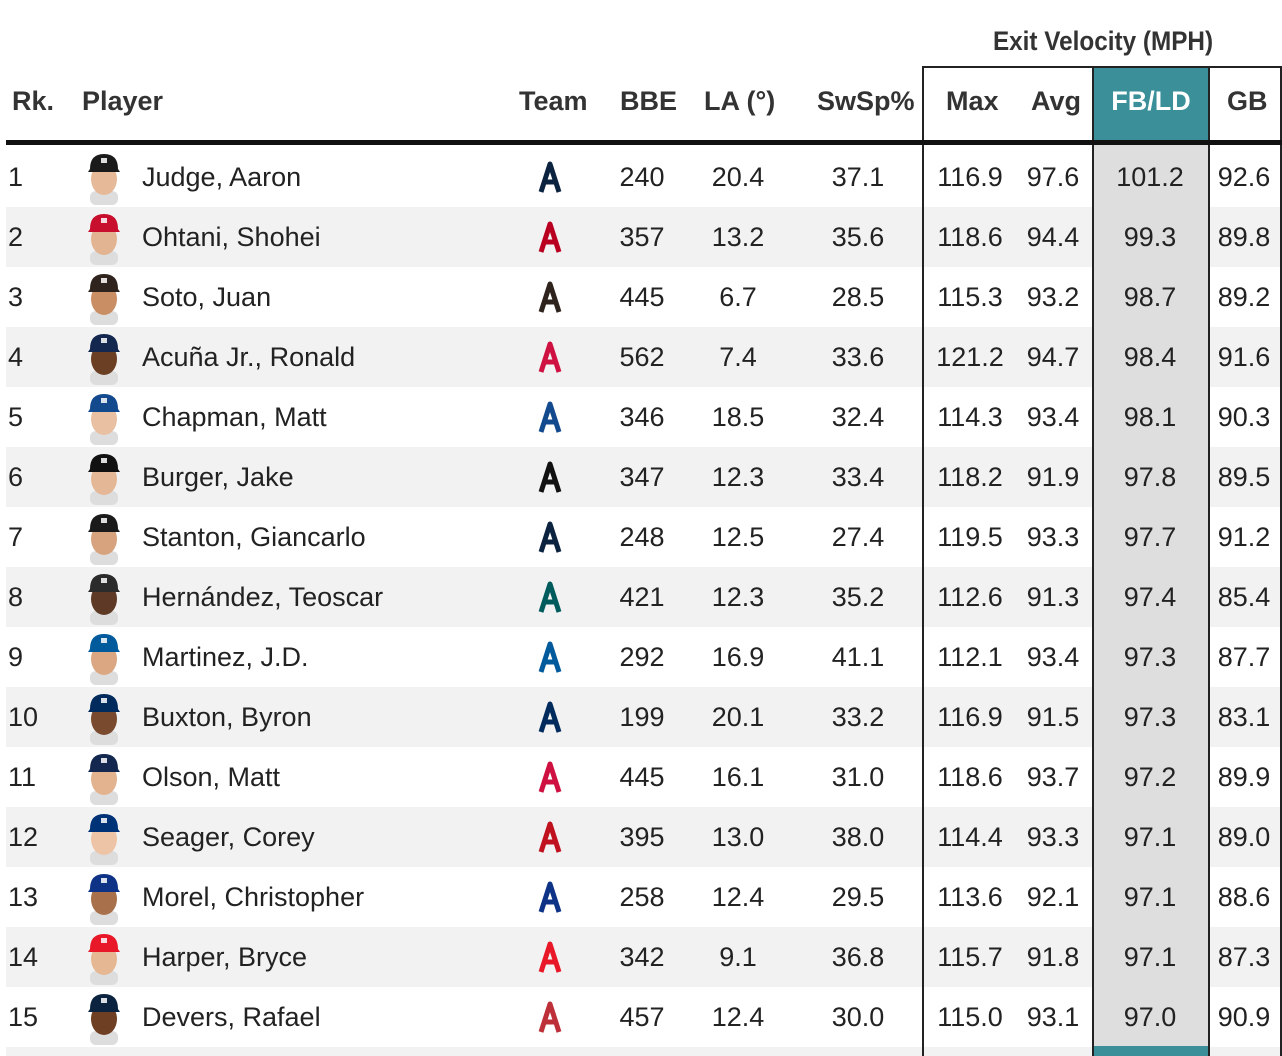 This screenshot has width=1282, height=1056. I want to click on bbe-cell: 347, so click(642, 477).